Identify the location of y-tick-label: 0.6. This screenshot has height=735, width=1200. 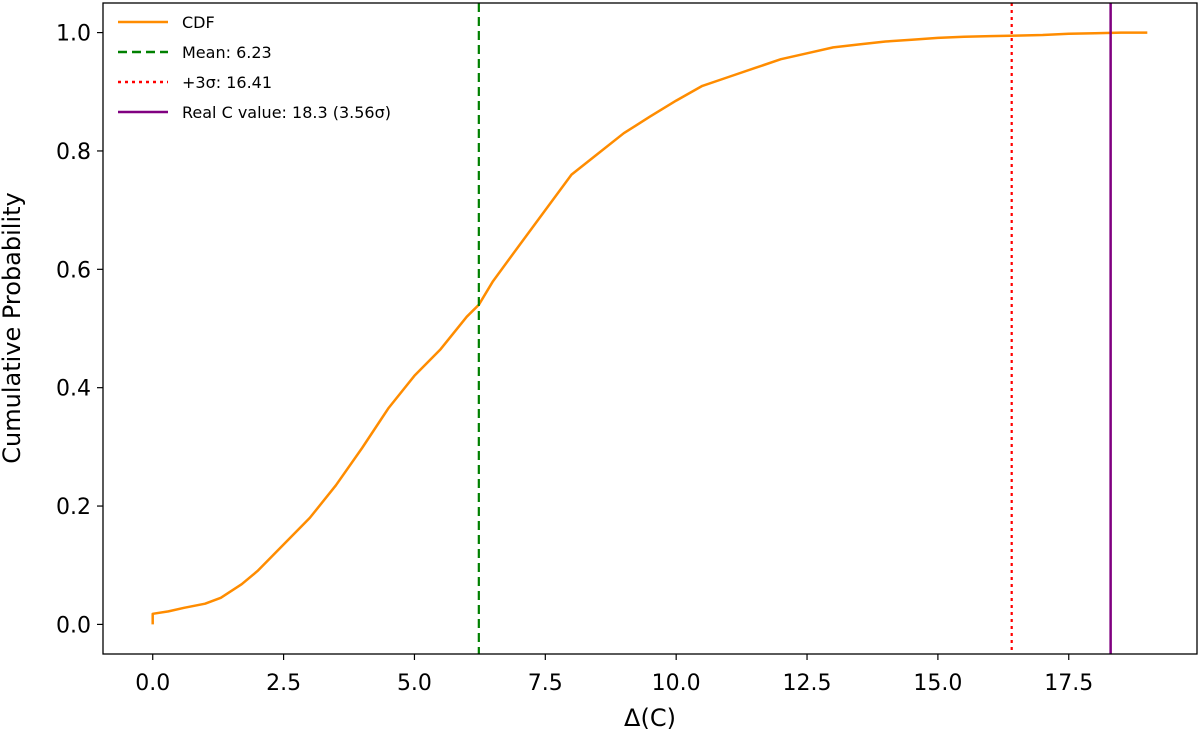
(73, 270).